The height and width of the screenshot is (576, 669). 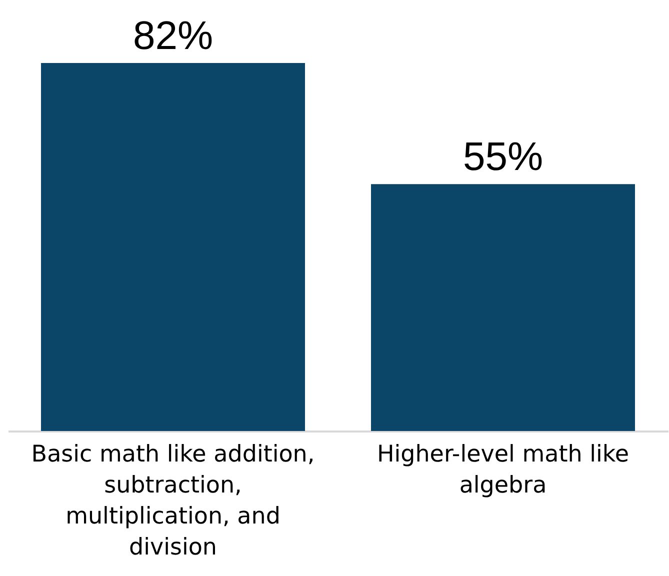 I want to click on data-label: 55%, so click(x=503, y=157).